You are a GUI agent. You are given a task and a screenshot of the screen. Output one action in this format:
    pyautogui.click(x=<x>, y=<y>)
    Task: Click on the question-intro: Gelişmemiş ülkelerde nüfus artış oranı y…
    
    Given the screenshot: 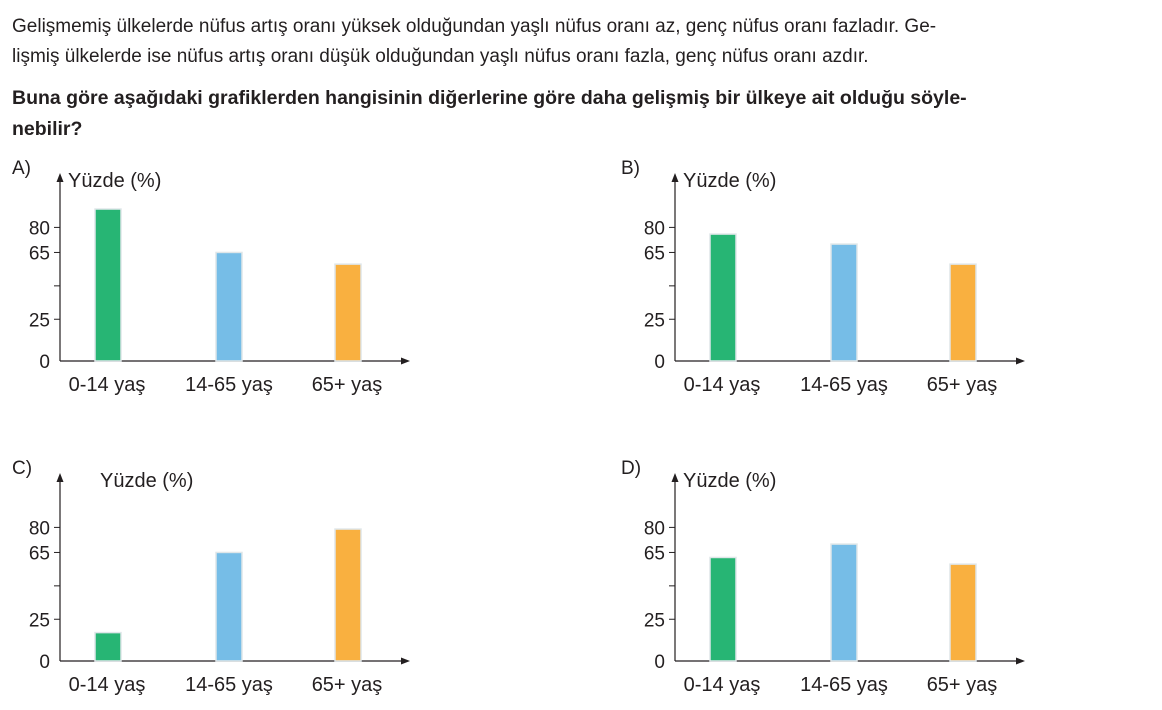 What is the action you would take?
    pyautogui.click(x=582, y=42)
    